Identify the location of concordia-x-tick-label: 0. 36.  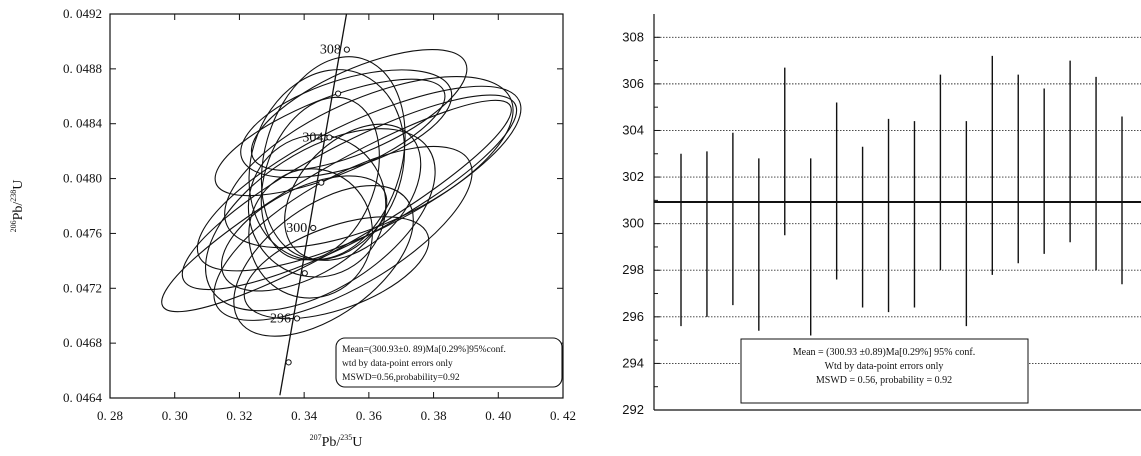
(369, 415).